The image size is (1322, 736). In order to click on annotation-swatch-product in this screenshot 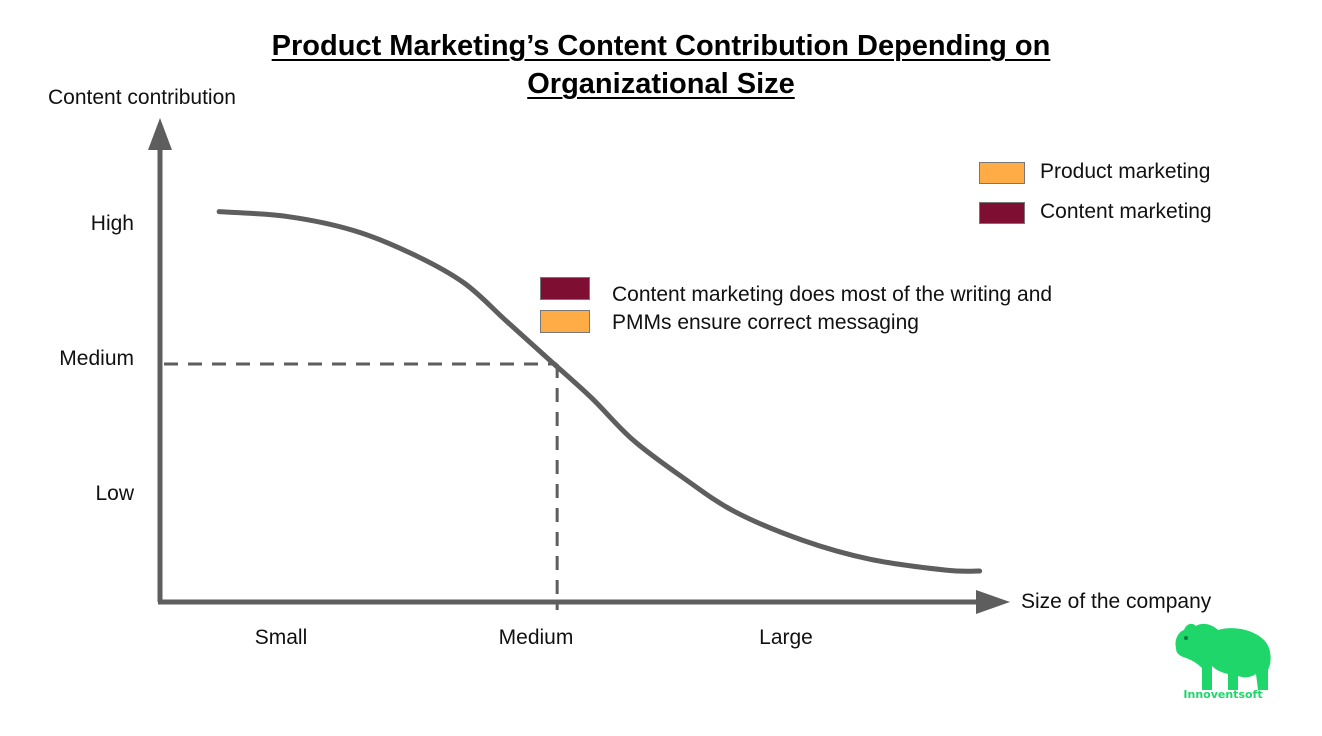, I will do `click(565, 321)`.